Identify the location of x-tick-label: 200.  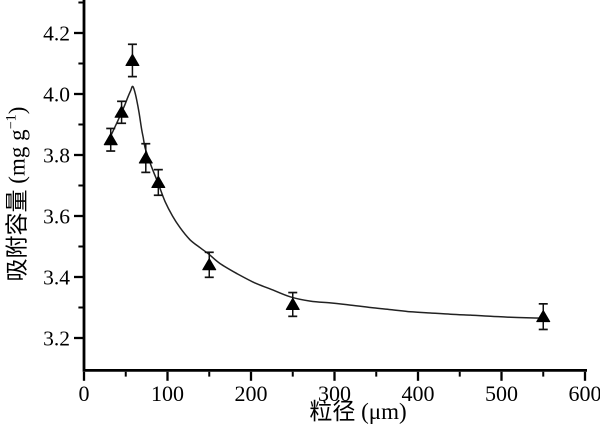
(251, 393).